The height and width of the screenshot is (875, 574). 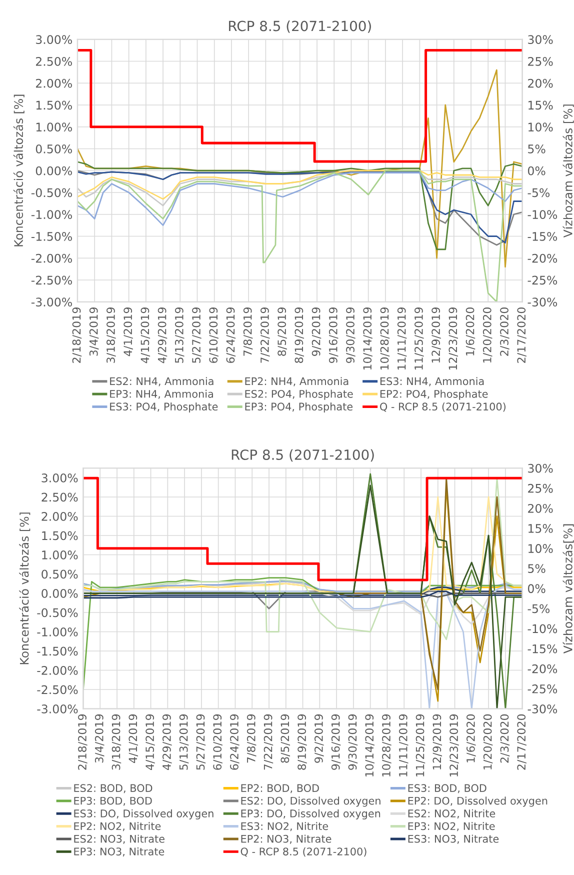 I want to click on x-tick-label: 4/29/2019, so click(x=163, y=336).